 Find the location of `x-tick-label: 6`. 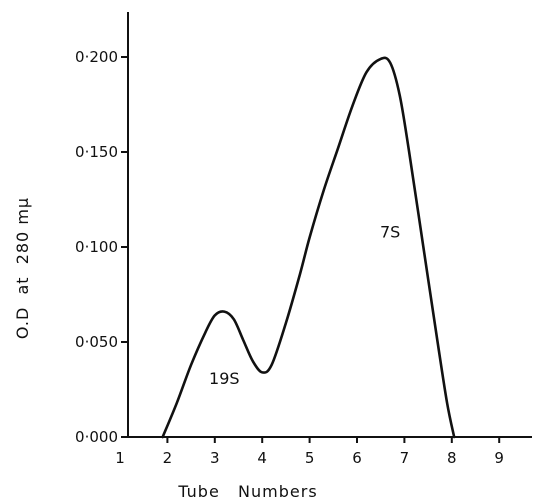

x-tick-label: 6 is located at coordinates (357, 458).